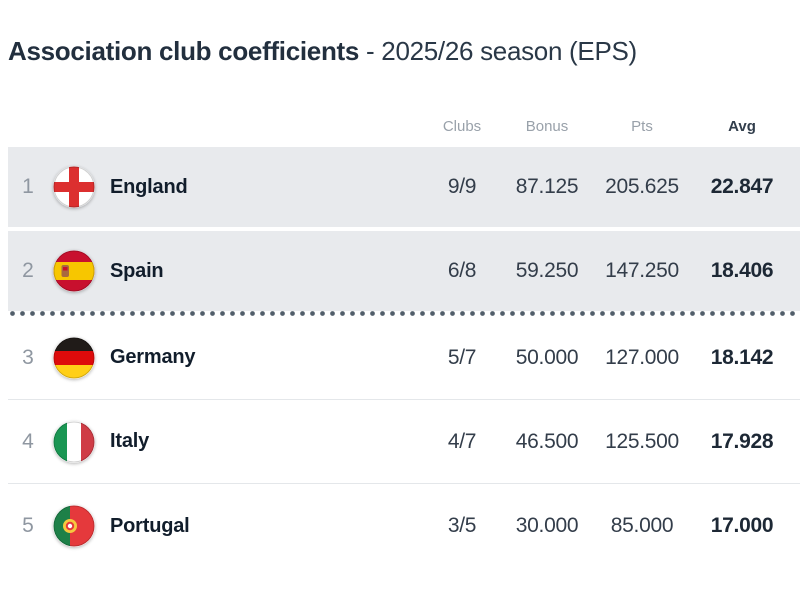 This screenshot has height=591, width=800. What do you see at coordinates (74, 271) in the screenshot?
I see `spain-flag-icon` at bounding box center [74, 271].